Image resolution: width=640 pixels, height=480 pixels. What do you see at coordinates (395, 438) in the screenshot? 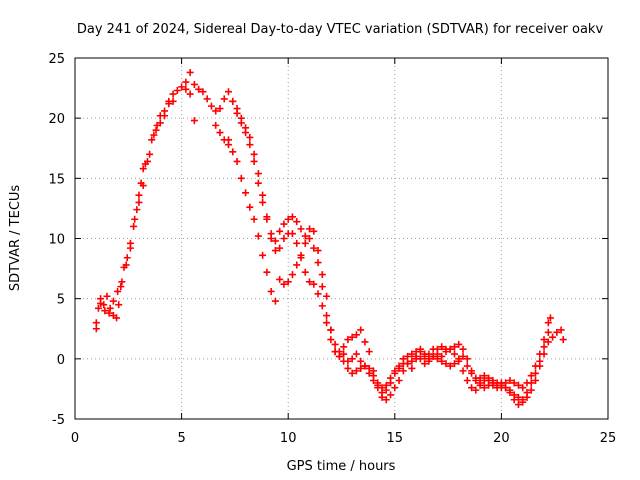
I see `x-tick-label: 15` at bounding box center [395, 438].